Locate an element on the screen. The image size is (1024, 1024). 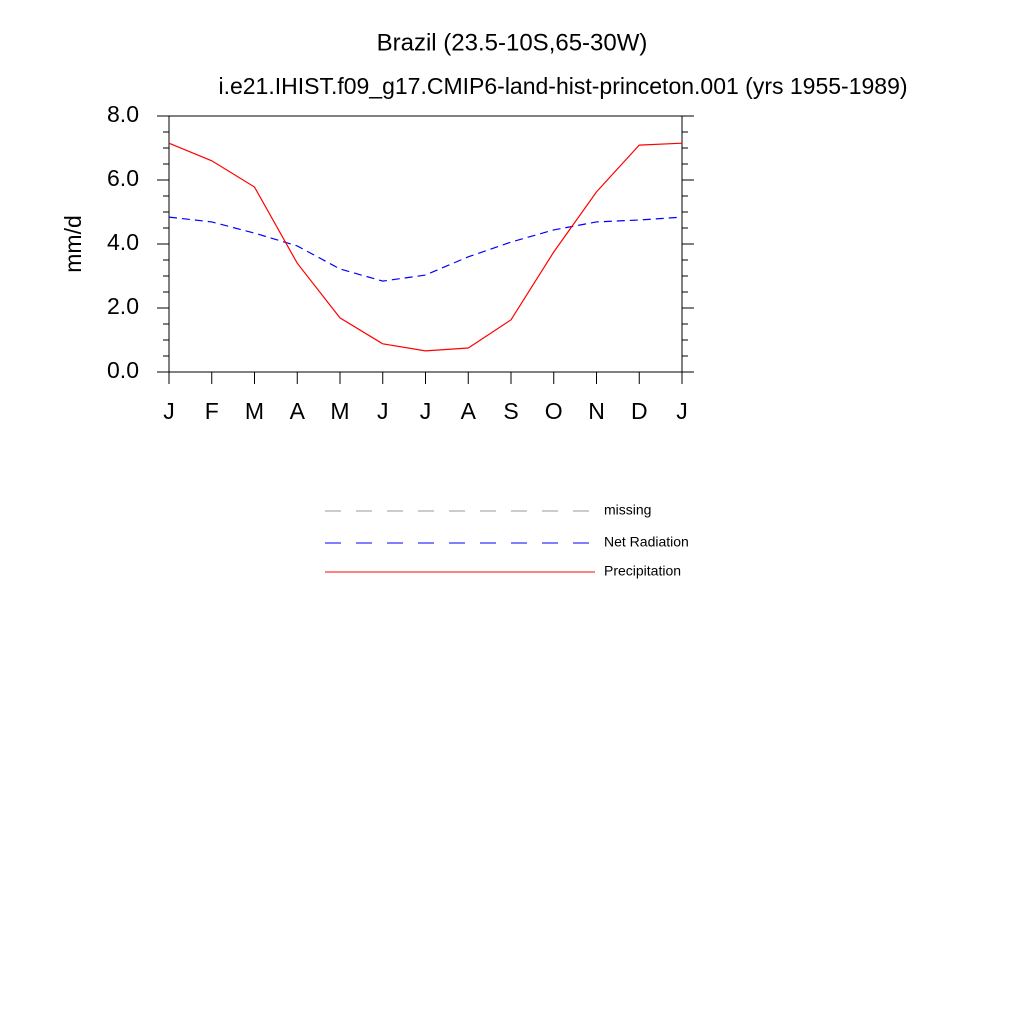
y-axis-label: mm/d is located at coordinates (73, 244).